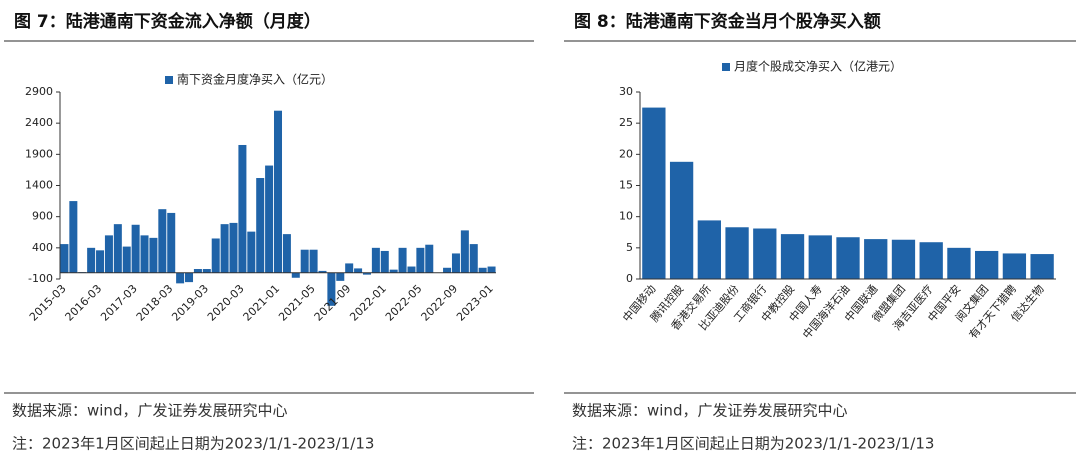  What do you see at coordinates (626, 216) in the screenshot?
I see `y-tick-label: 10` at bounding box center [626, 216].